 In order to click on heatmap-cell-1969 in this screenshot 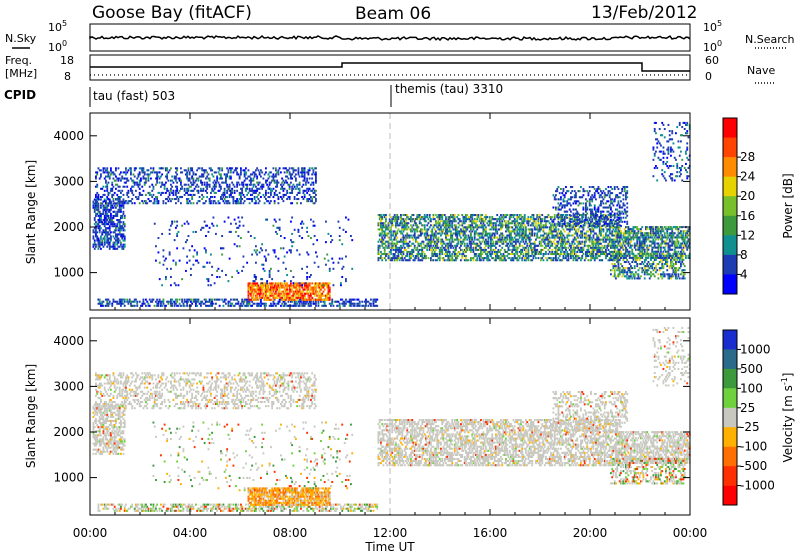, I will do `click(262, 287)`.